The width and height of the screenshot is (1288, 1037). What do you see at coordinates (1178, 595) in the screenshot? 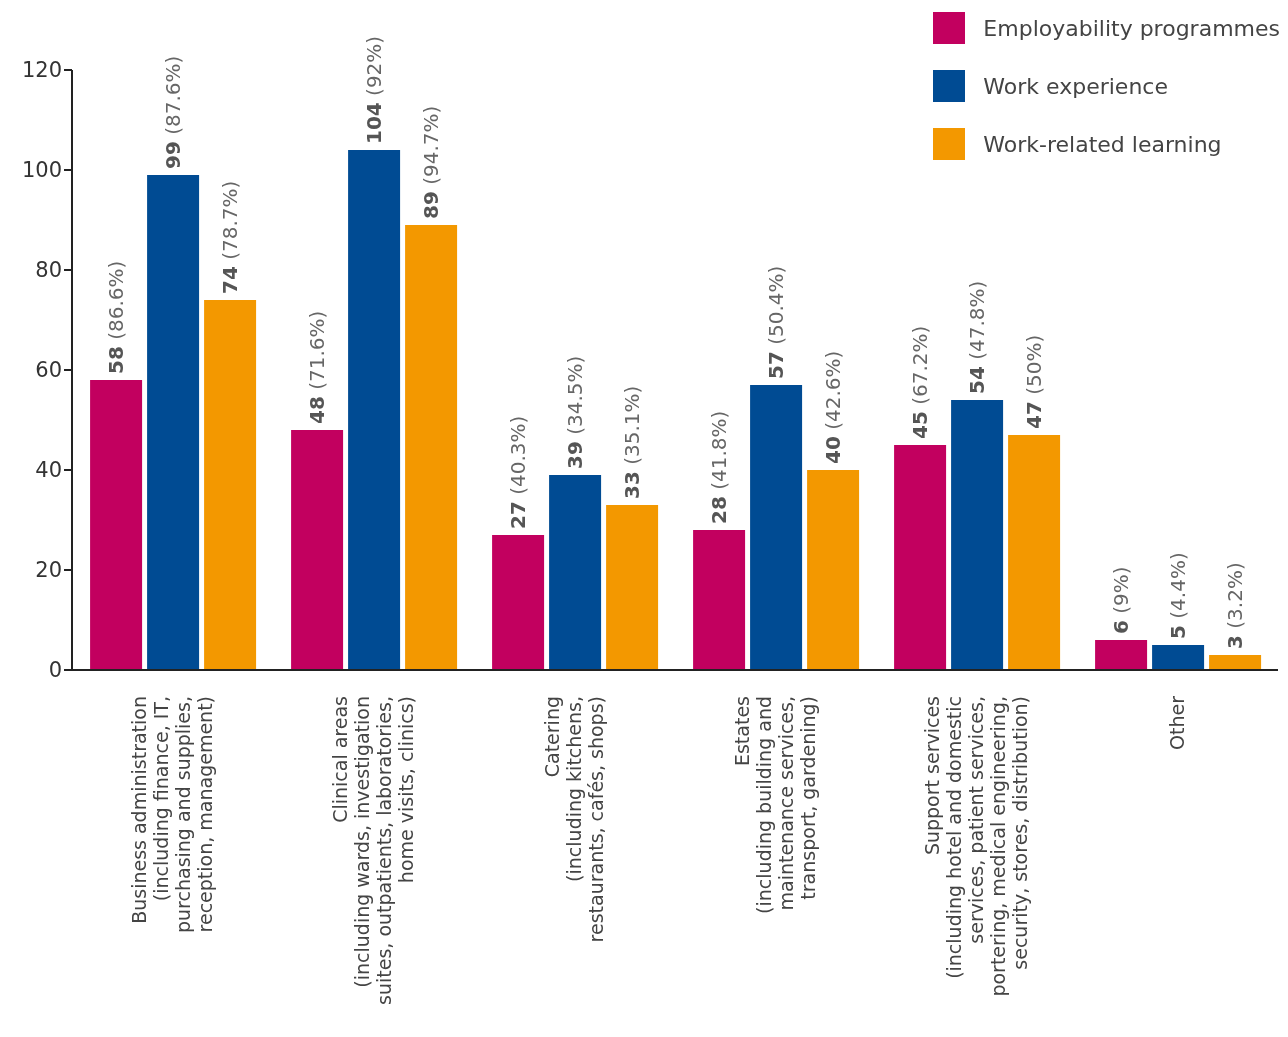
I see `data-label: 5 (4.4%)` at bounding box center [1178, 595].